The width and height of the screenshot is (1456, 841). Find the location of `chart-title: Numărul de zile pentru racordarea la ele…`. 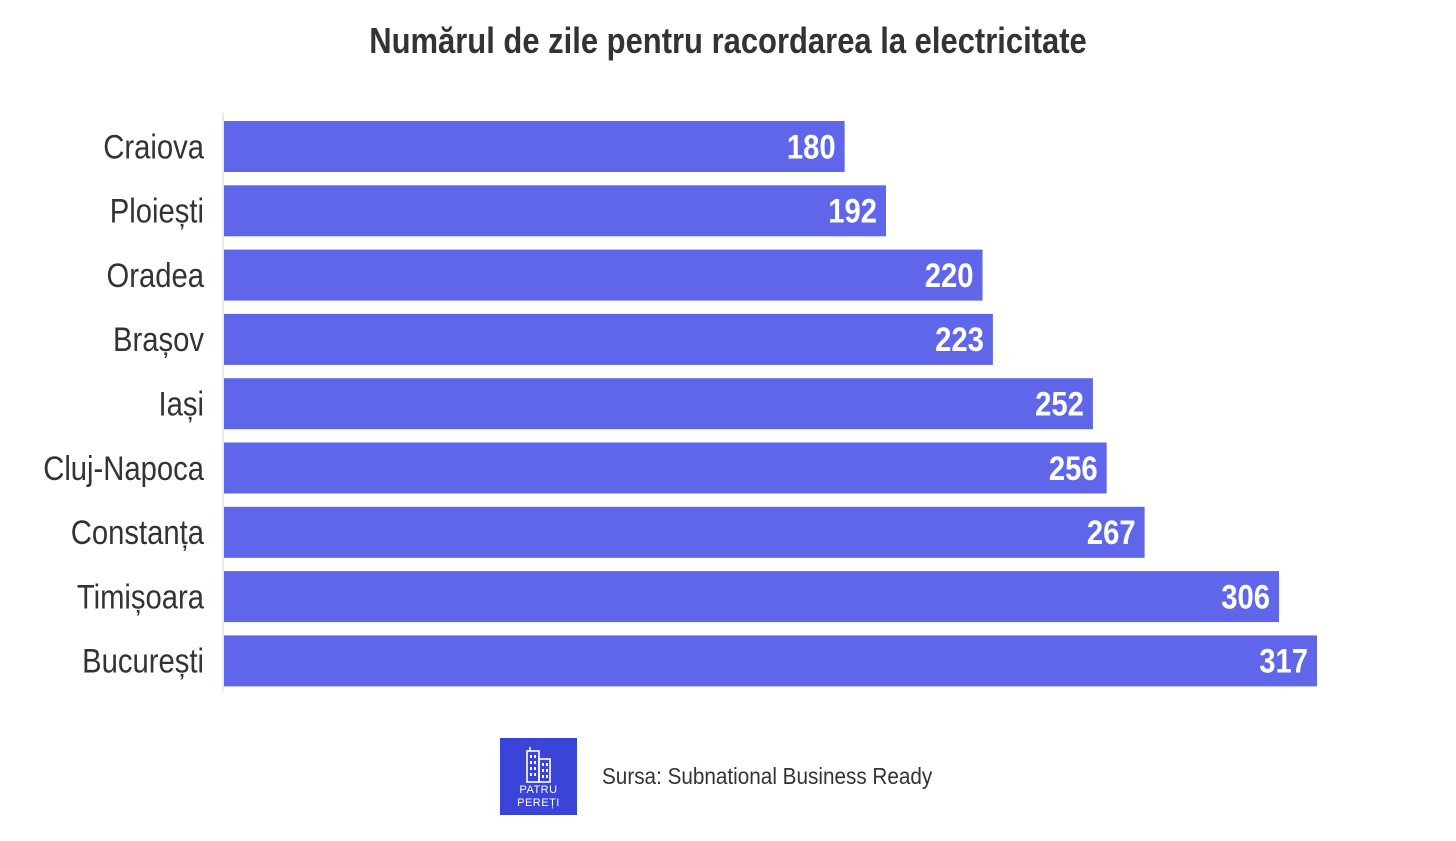

chart-title: Numărul de zile pentru racordarea la ele… is located at coordinates (728, 40).